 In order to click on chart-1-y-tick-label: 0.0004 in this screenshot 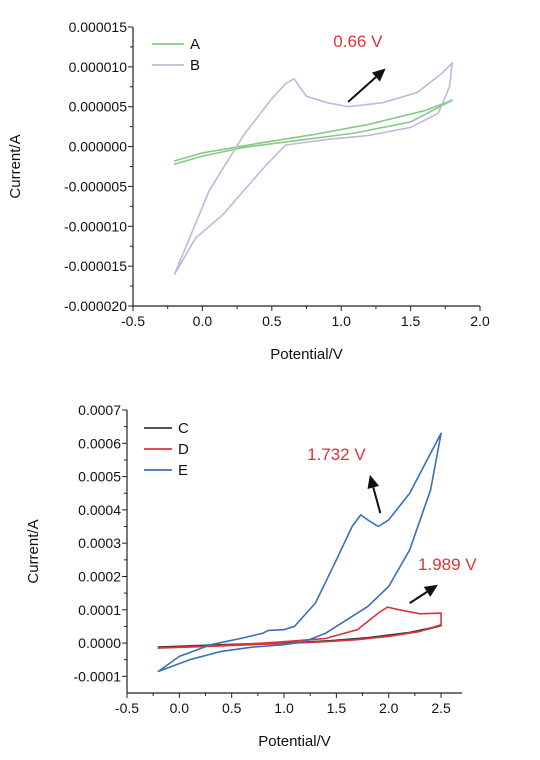, I will do `click(99, 510)`.